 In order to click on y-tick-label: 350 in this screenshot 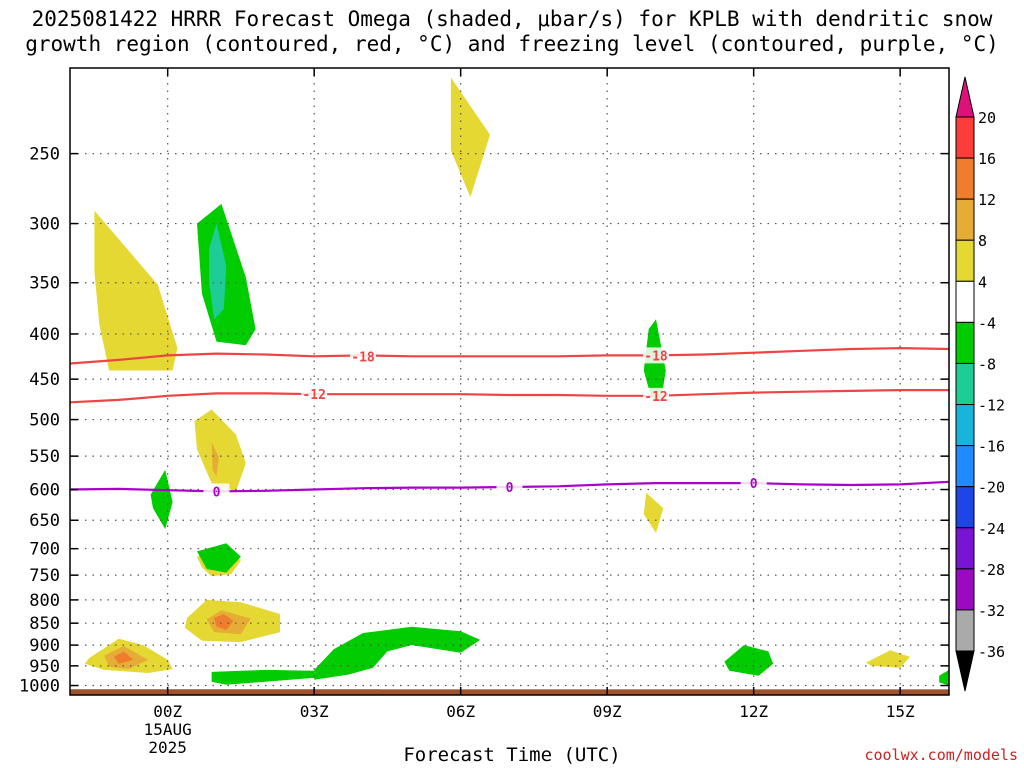, I will do `click(44, 284)`.